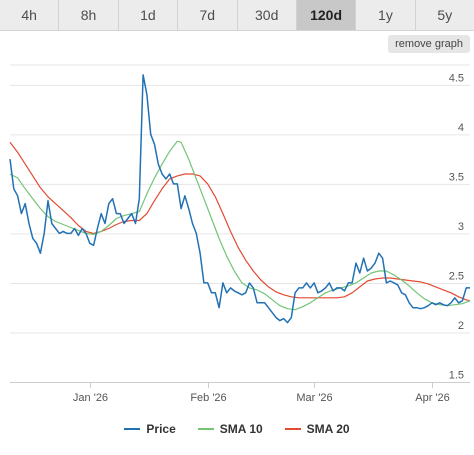  I want to click on tab-5y: 5y, so click(444, 15).